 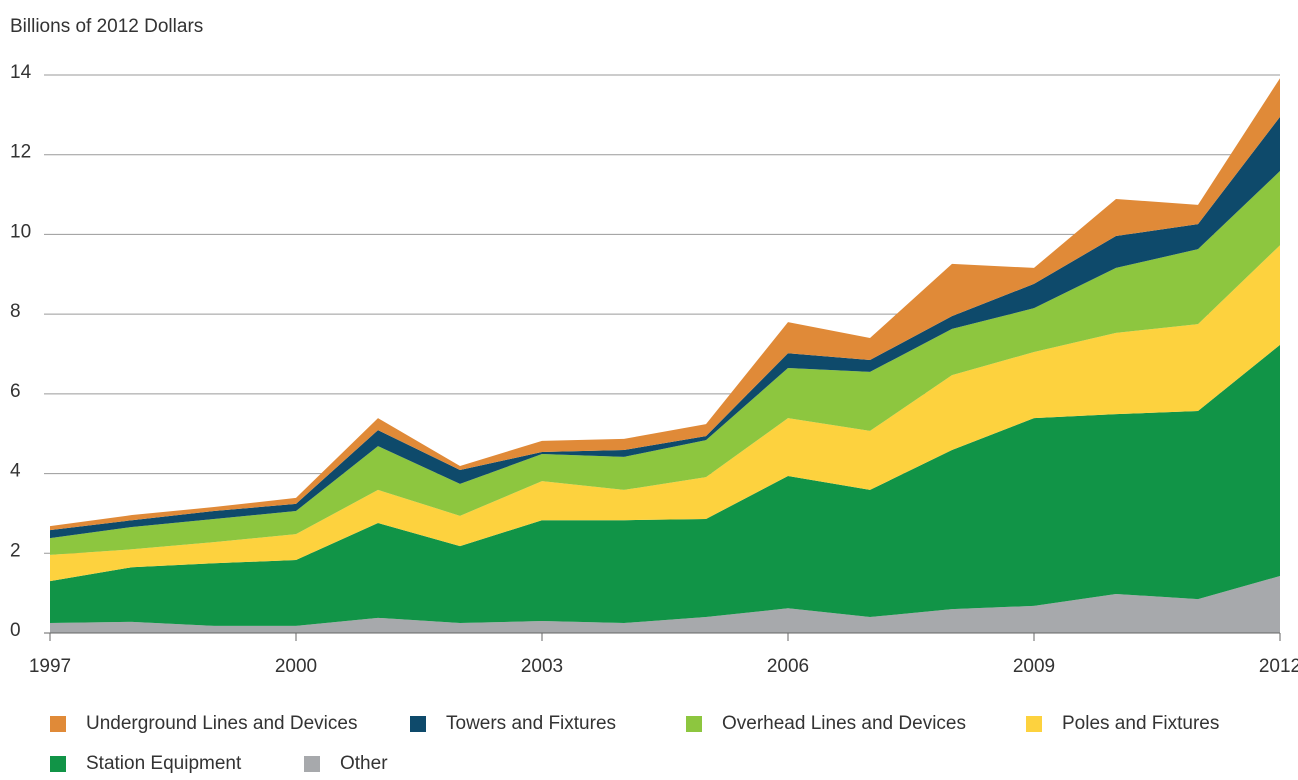 I want to click on y-tick-label: 2, so click(x=15, y=550).